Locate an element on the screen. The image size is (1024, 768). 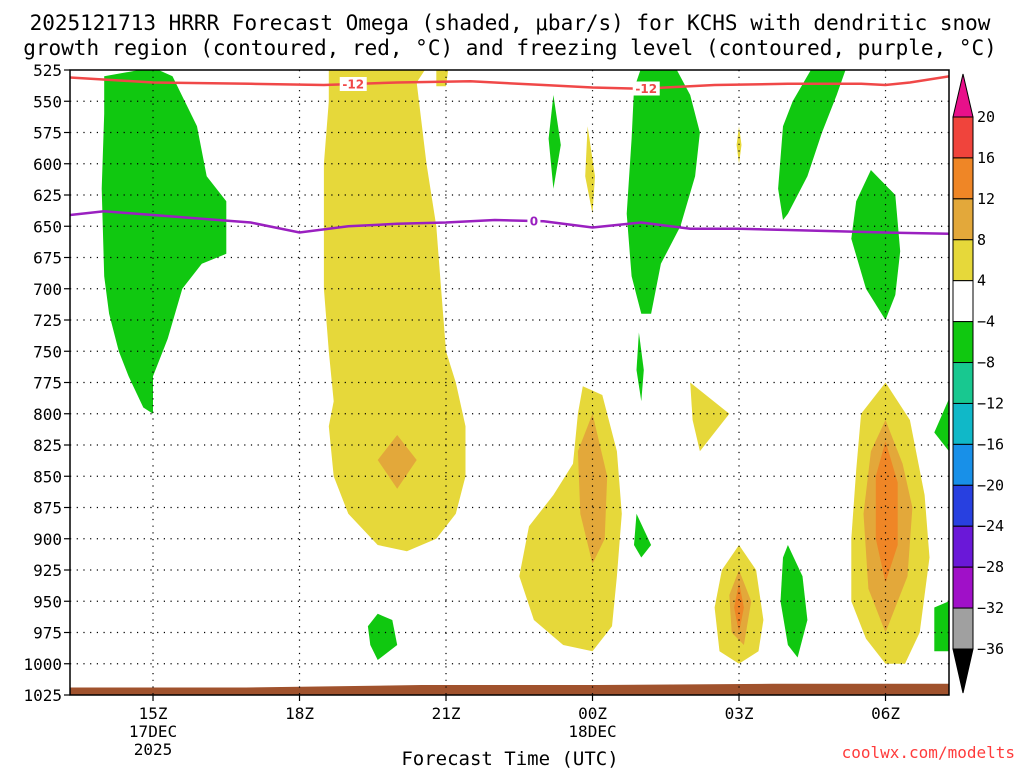
dendritic-contour-label-0: -12 is located at coordinates (353, 85).